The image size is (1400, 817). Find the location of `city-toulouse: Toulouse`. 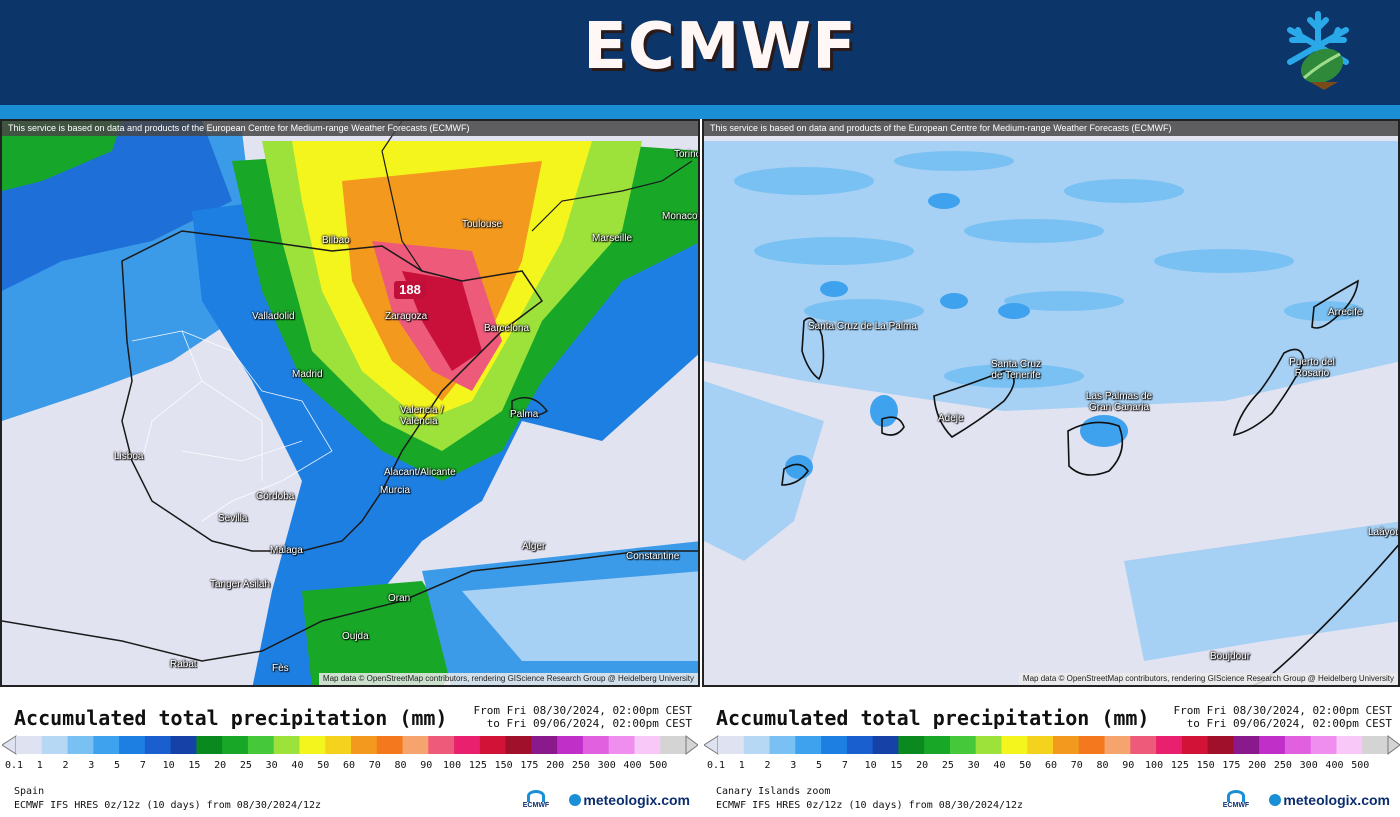

city-toulouse: Toulouse is located at coordinates (482, 224).